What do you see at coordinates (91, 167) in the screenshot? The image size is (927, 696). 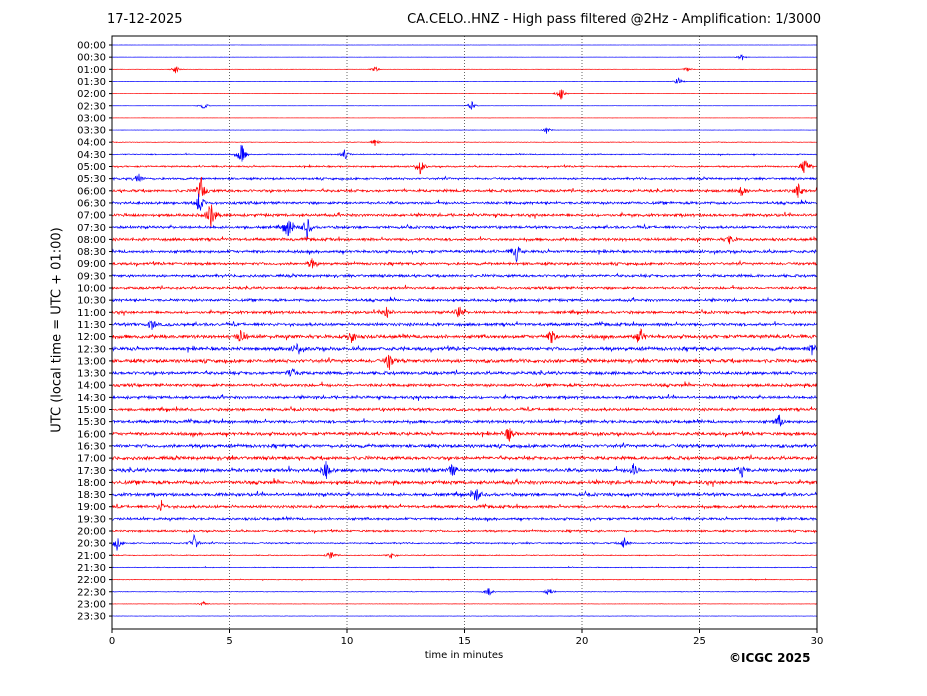 I see `y-tick-label: 05:00` at bounding box center [91, 167].